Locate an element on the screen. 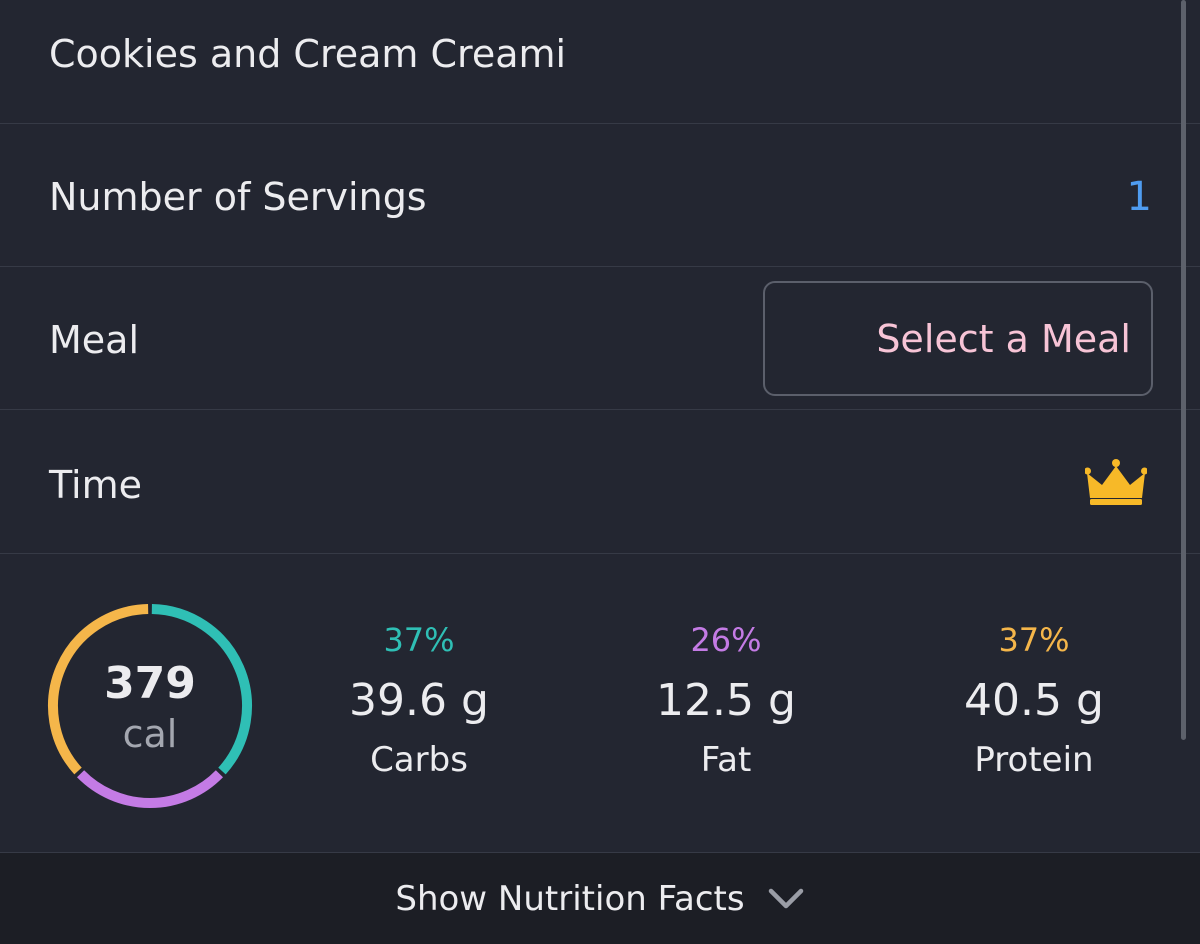  ring-segment-carbs is located at coordinates (201, 689).